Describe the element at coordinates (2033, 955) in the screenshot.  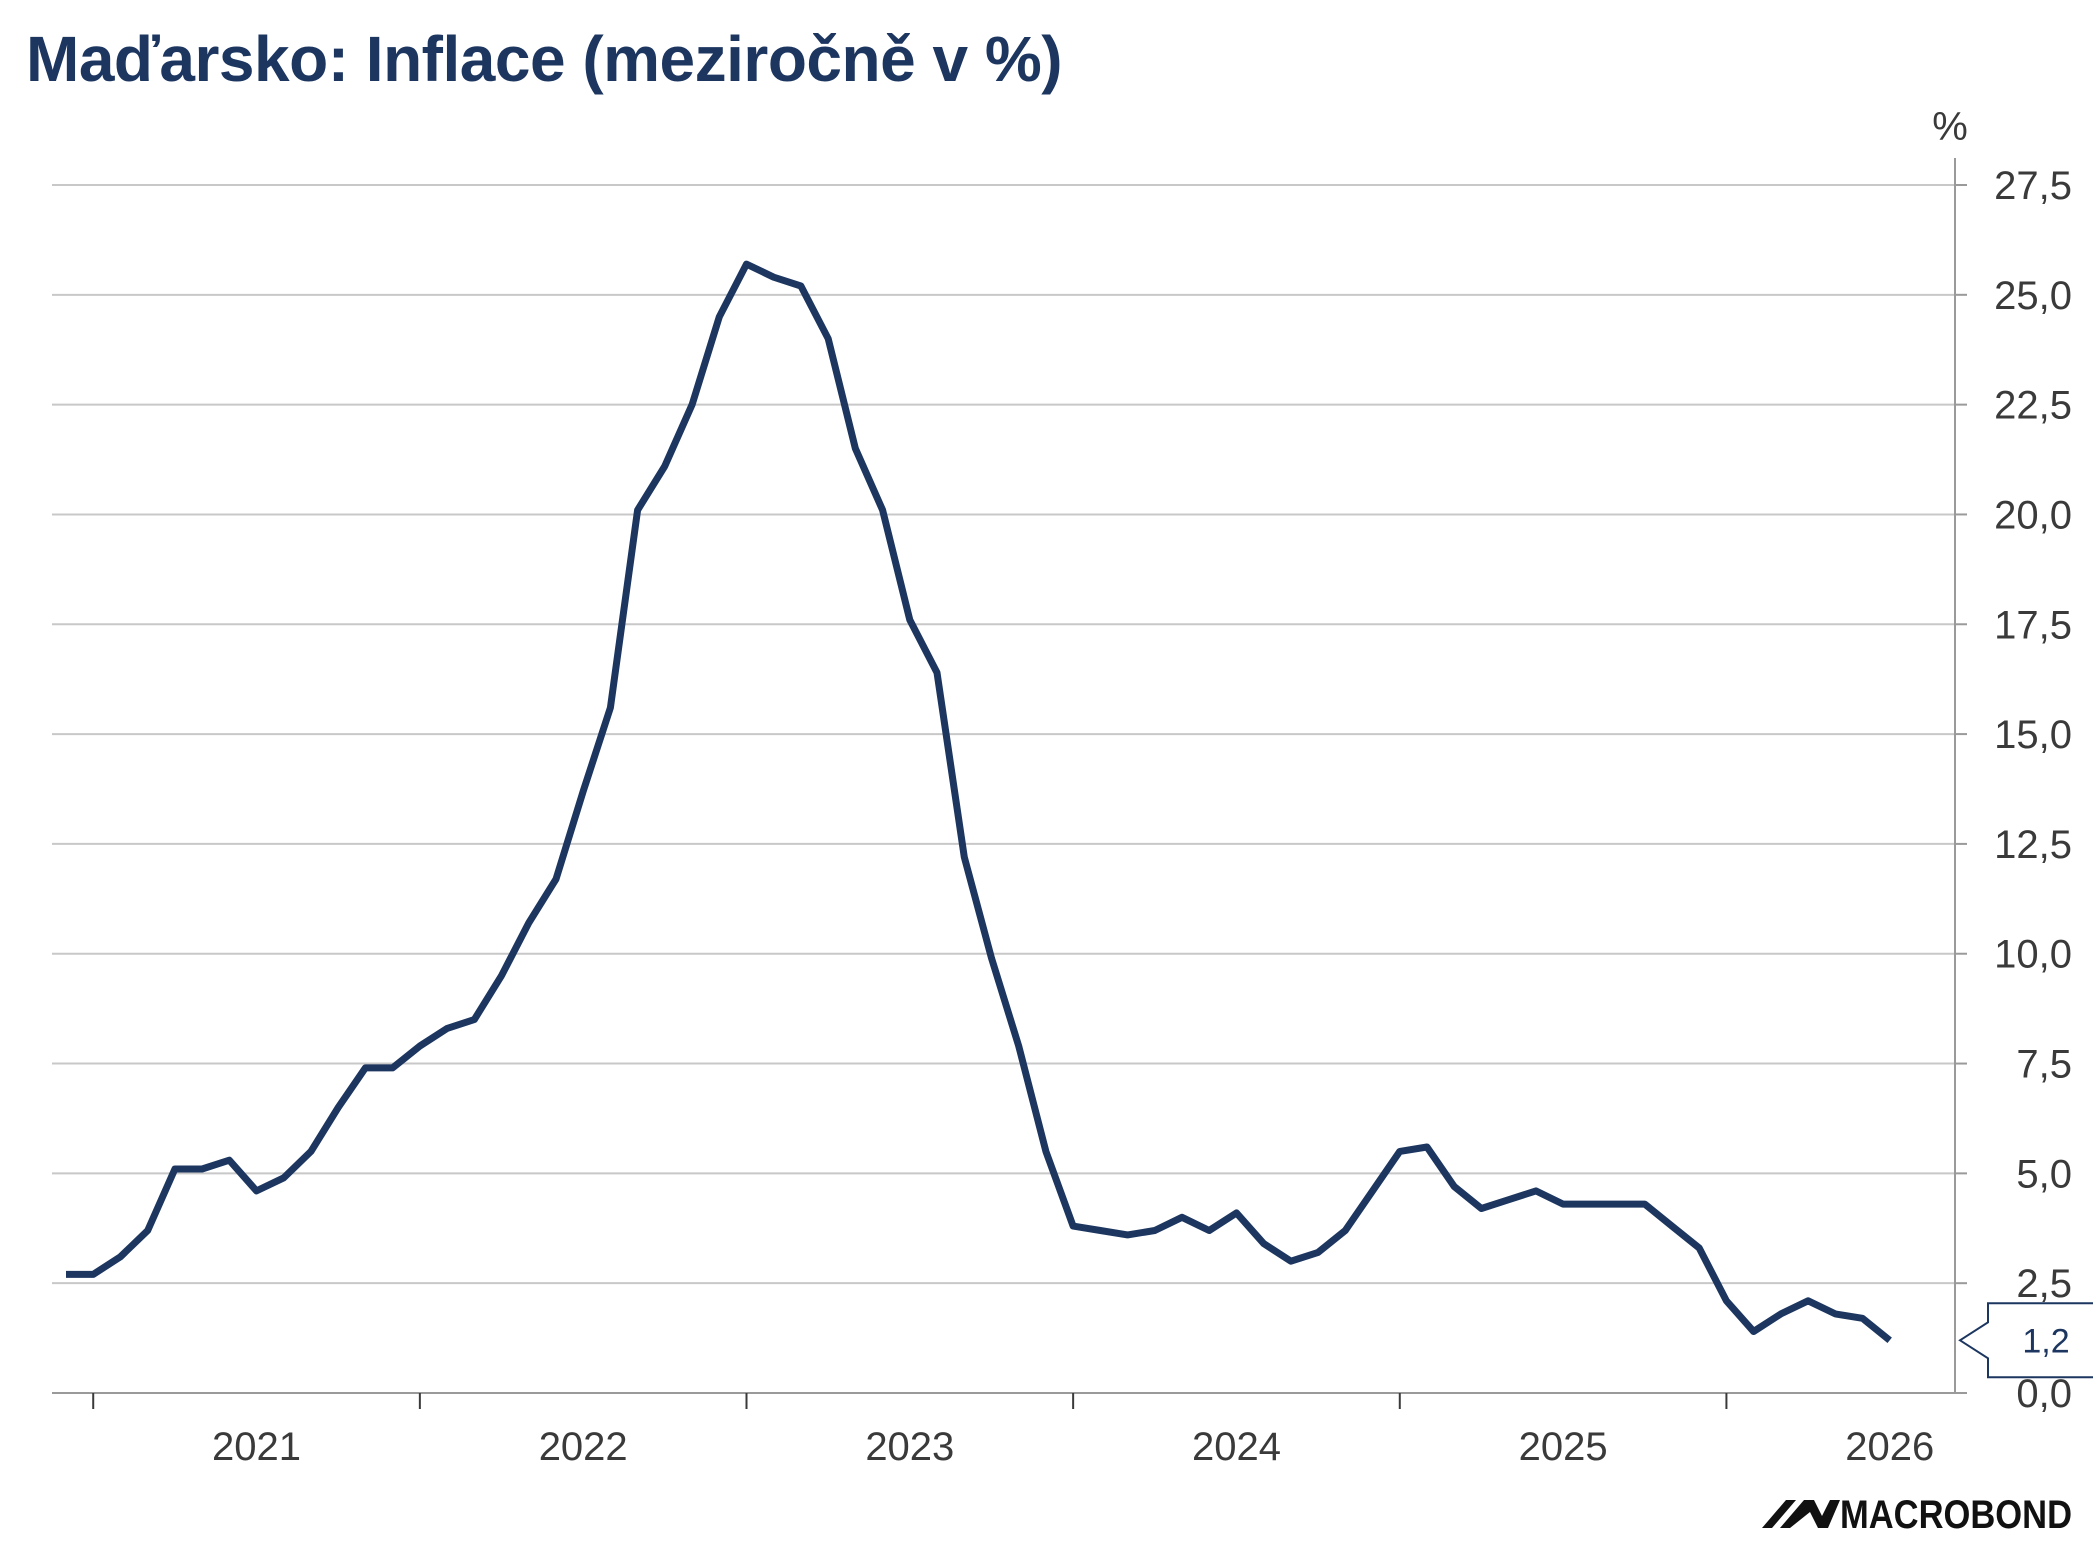
I see `y-tick-label: 10,0` at that location.